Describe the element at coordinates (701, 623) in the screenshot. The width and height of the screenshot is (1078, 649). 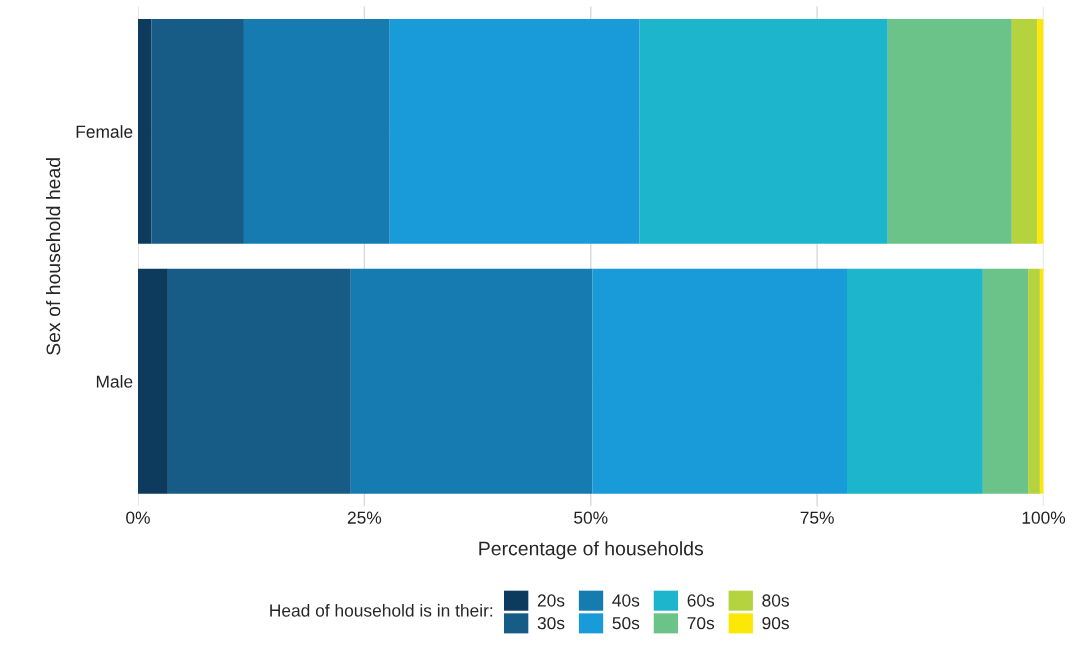
I see `legend-label: 70s` at that location.